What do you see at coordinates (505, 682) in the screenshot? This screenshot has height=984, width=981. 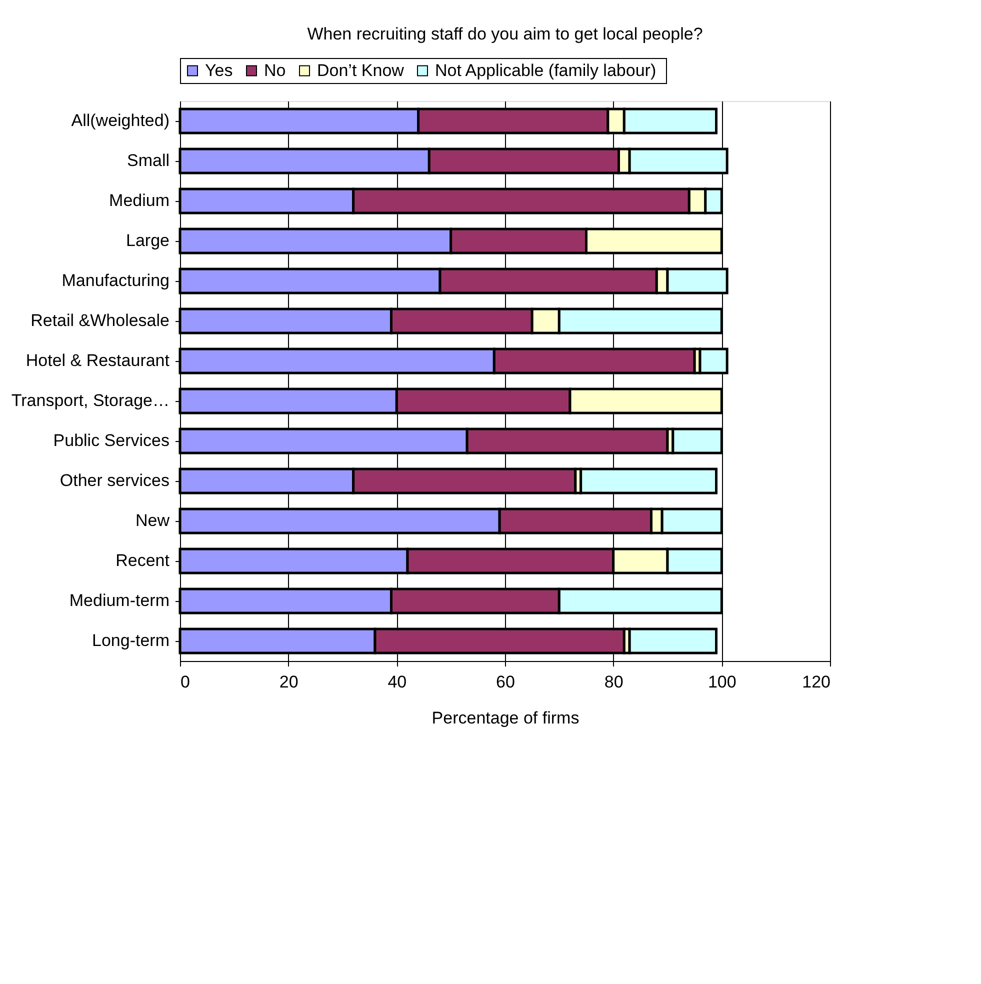 I see `x-tick-label: 60` at bounding box center [505, 682].